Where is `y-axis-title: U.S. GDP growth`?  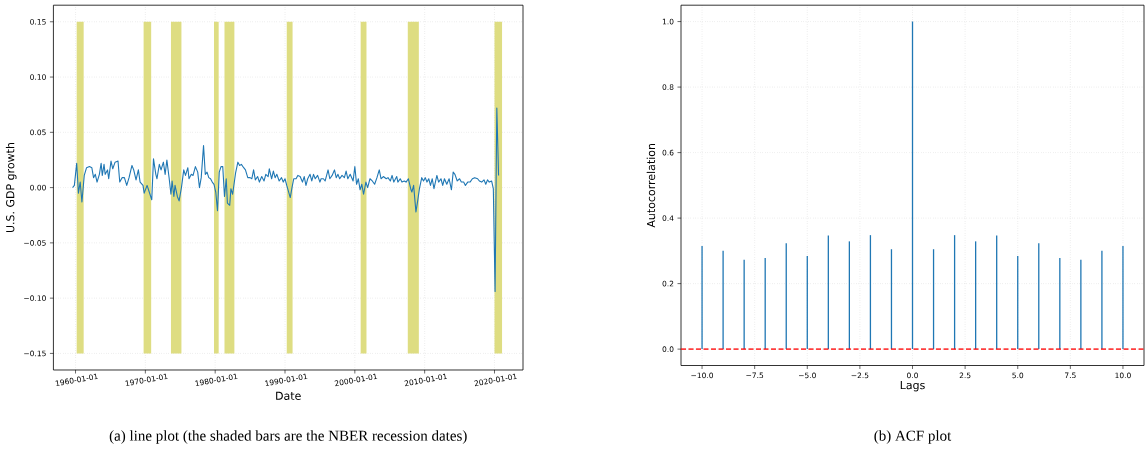
y-axis-title: U.S. GDP growth is located at coordinates (11, 188).